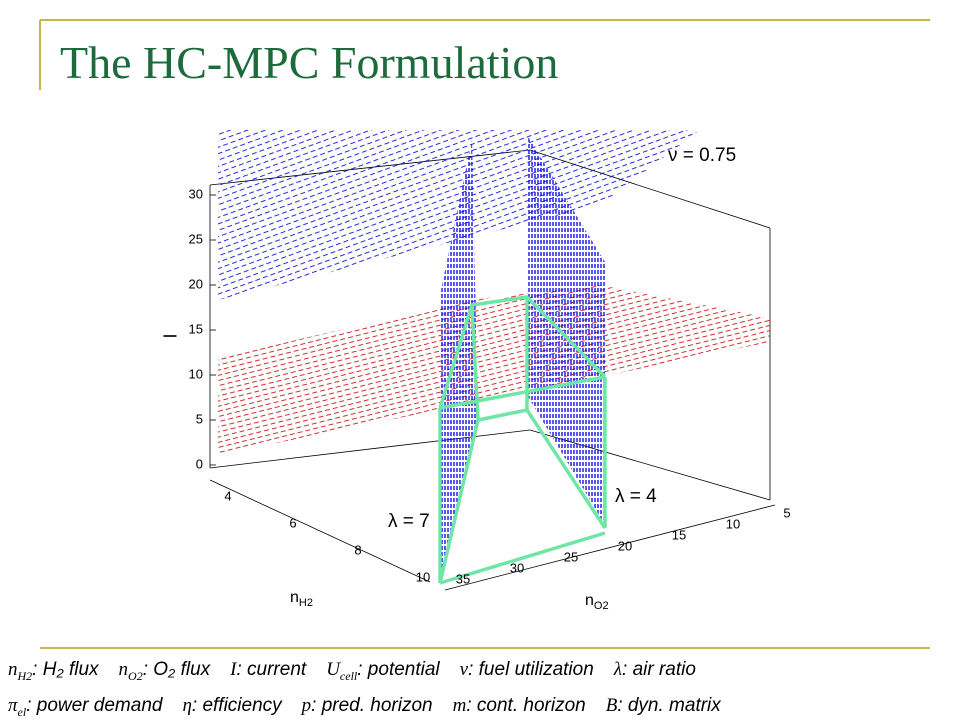  Describe the element at coordinates (94, 705) in the screenshot. I see `legend-text: : power demand` at that location.